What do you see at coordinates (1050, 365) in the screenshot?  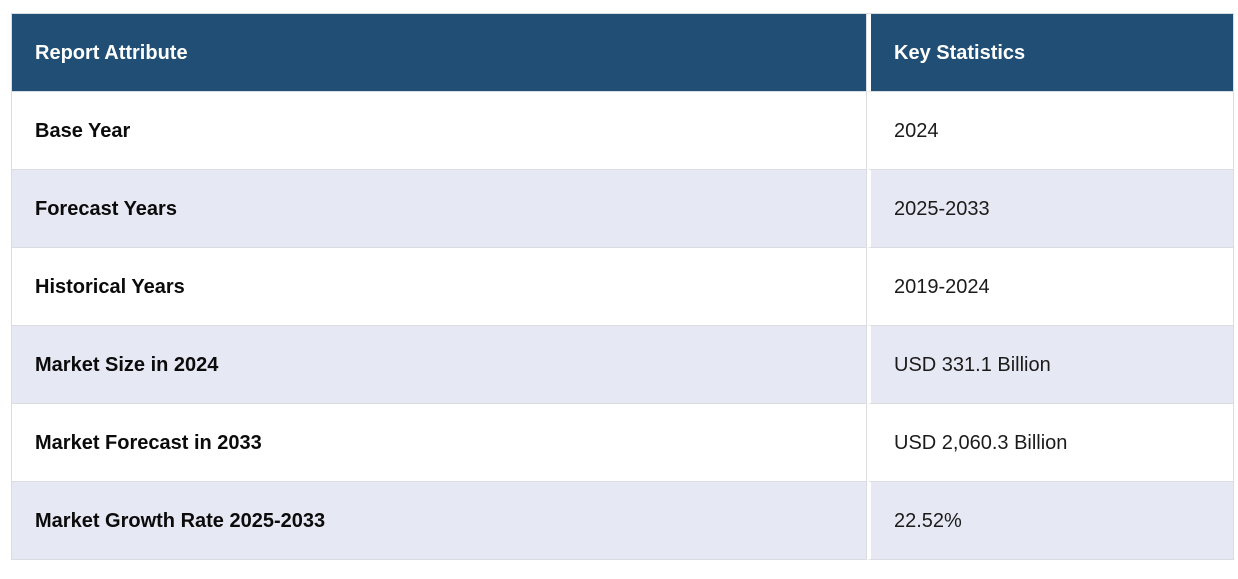 I see `value-cell-market-size: USD 331.1 Billion` at bounding box center [1050, 365].